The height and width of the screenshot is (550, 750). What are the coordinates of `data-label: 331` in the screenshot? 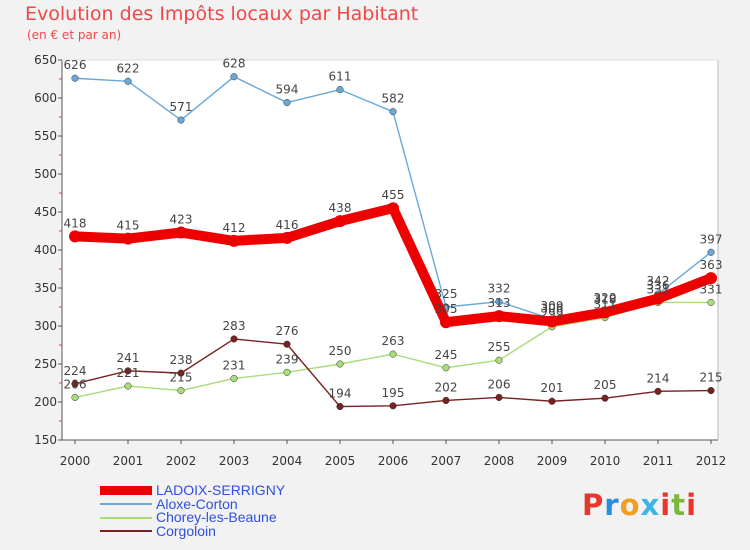 It's located at (711, 289).